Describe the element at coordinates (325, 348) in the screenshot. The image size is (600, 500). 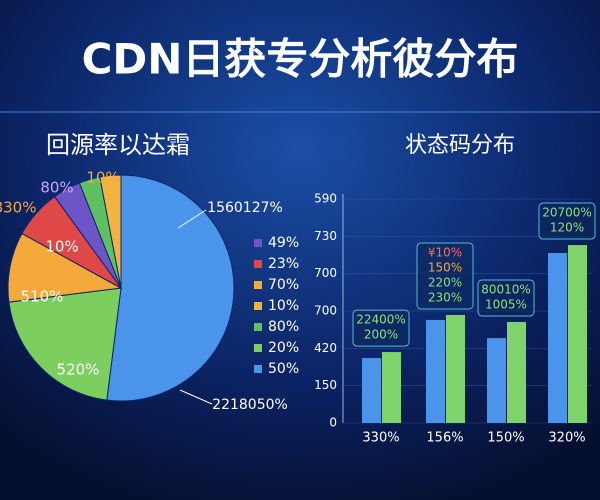
I see `y-tick-label: 420` at that location.